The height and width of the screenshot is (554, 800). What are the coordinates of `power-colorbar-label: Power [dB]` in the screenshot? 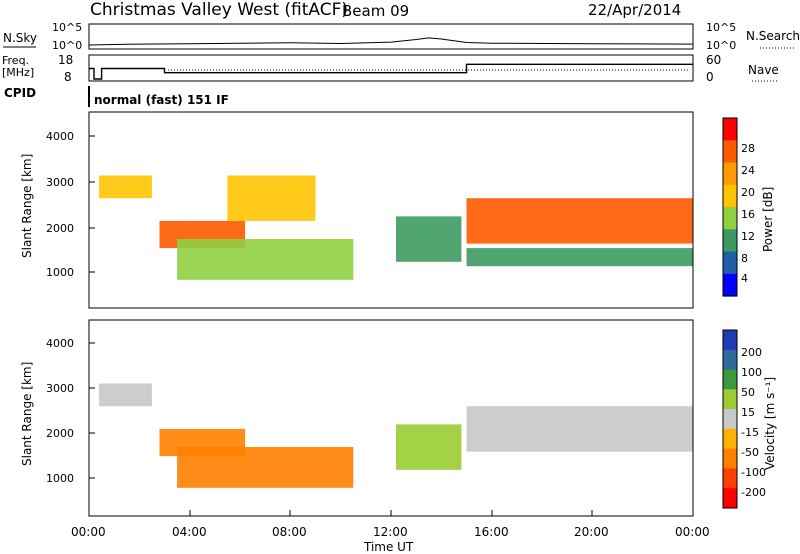 It's located at (768, 219).